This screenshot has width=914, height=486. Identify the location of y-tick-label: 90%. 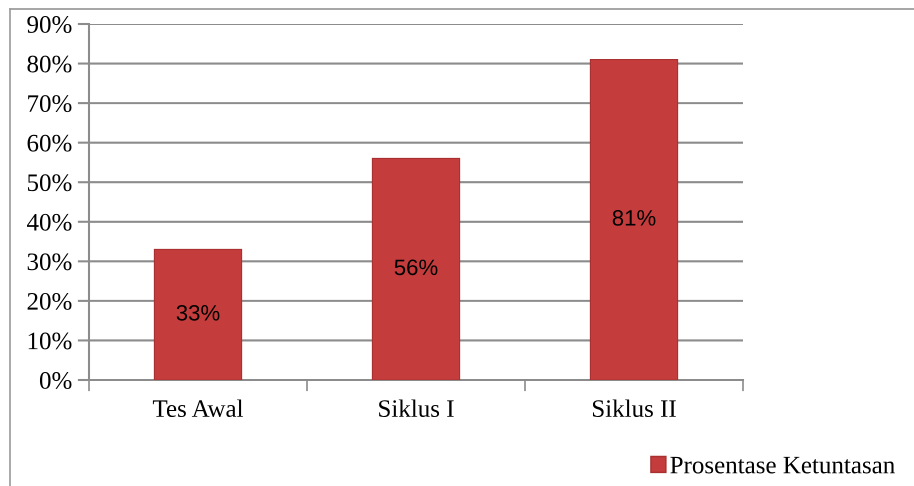
(49, 24).